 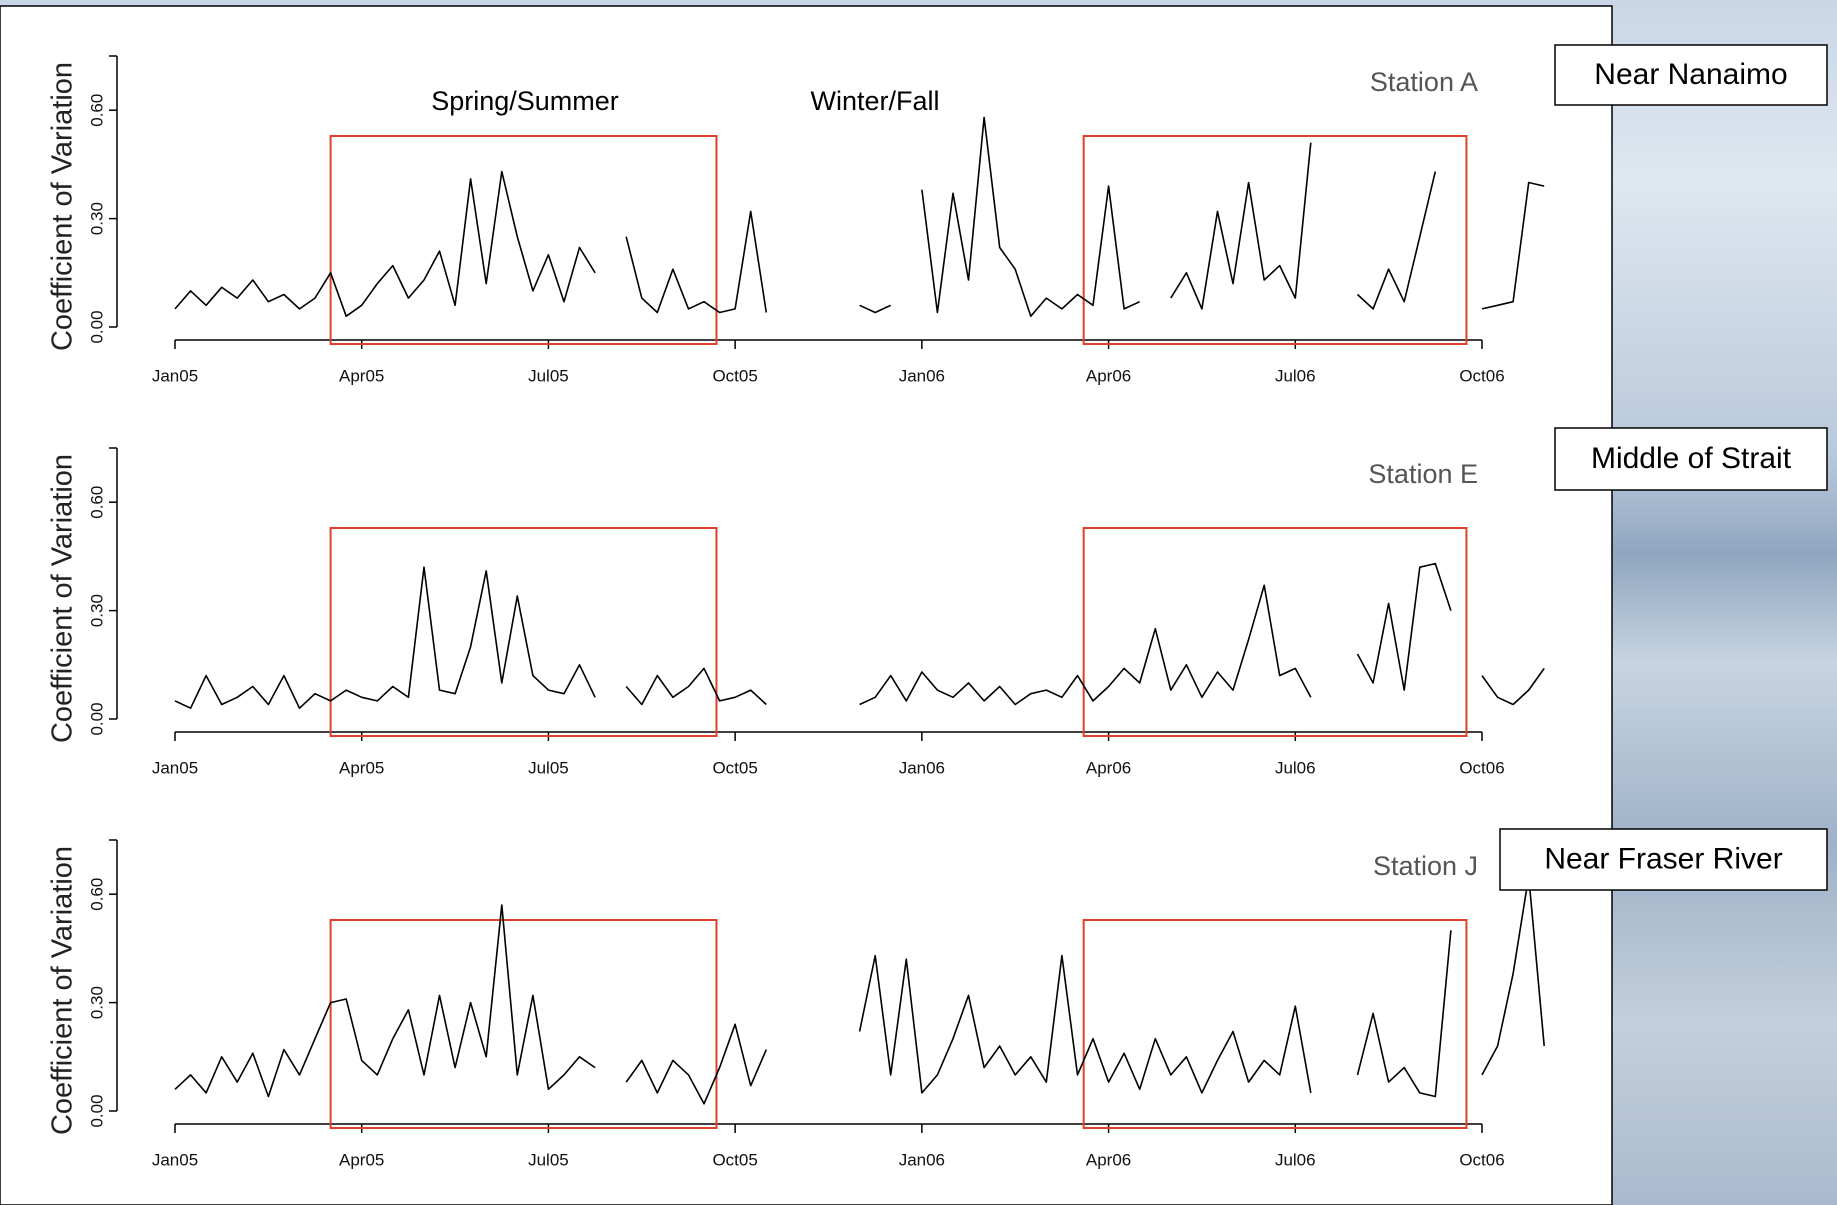 What do you see at coordinates (1424, 82) in the screenshot?
I see `station-label: Station A` at bounding box center [1424, 82].